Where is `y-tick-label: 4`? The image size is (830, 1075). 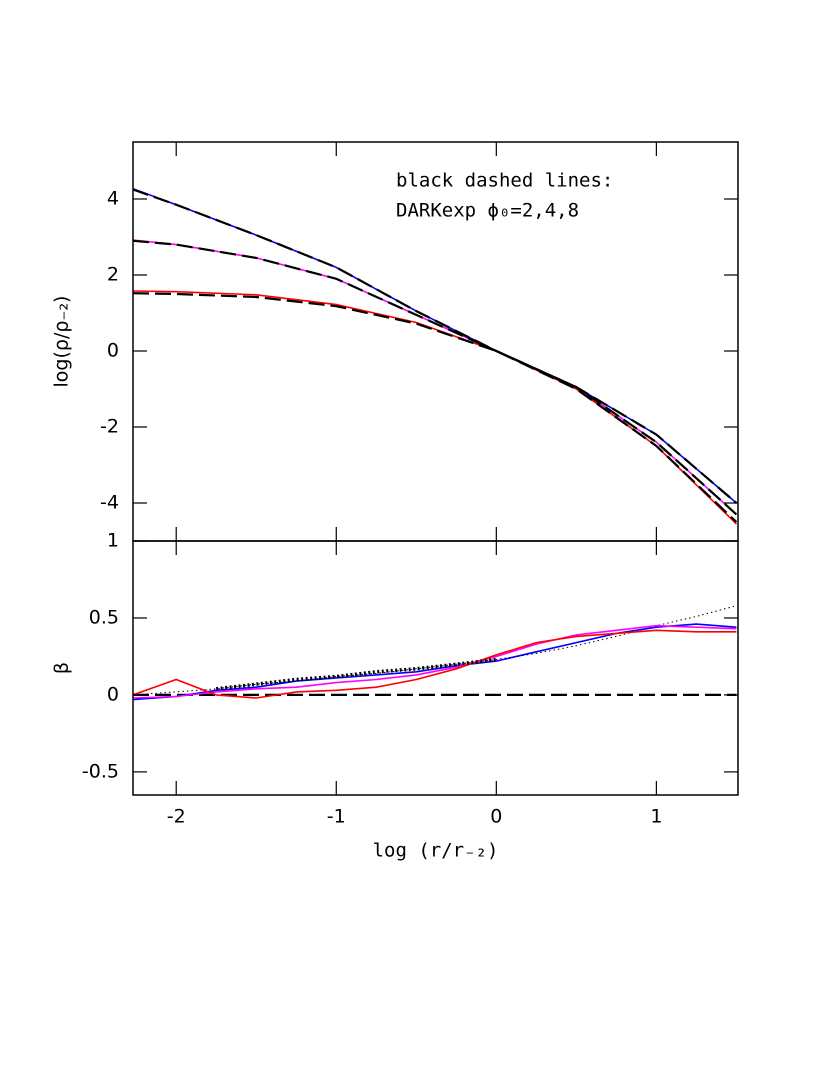
y-tick-label: 4 is located at coordinates (113, 199).